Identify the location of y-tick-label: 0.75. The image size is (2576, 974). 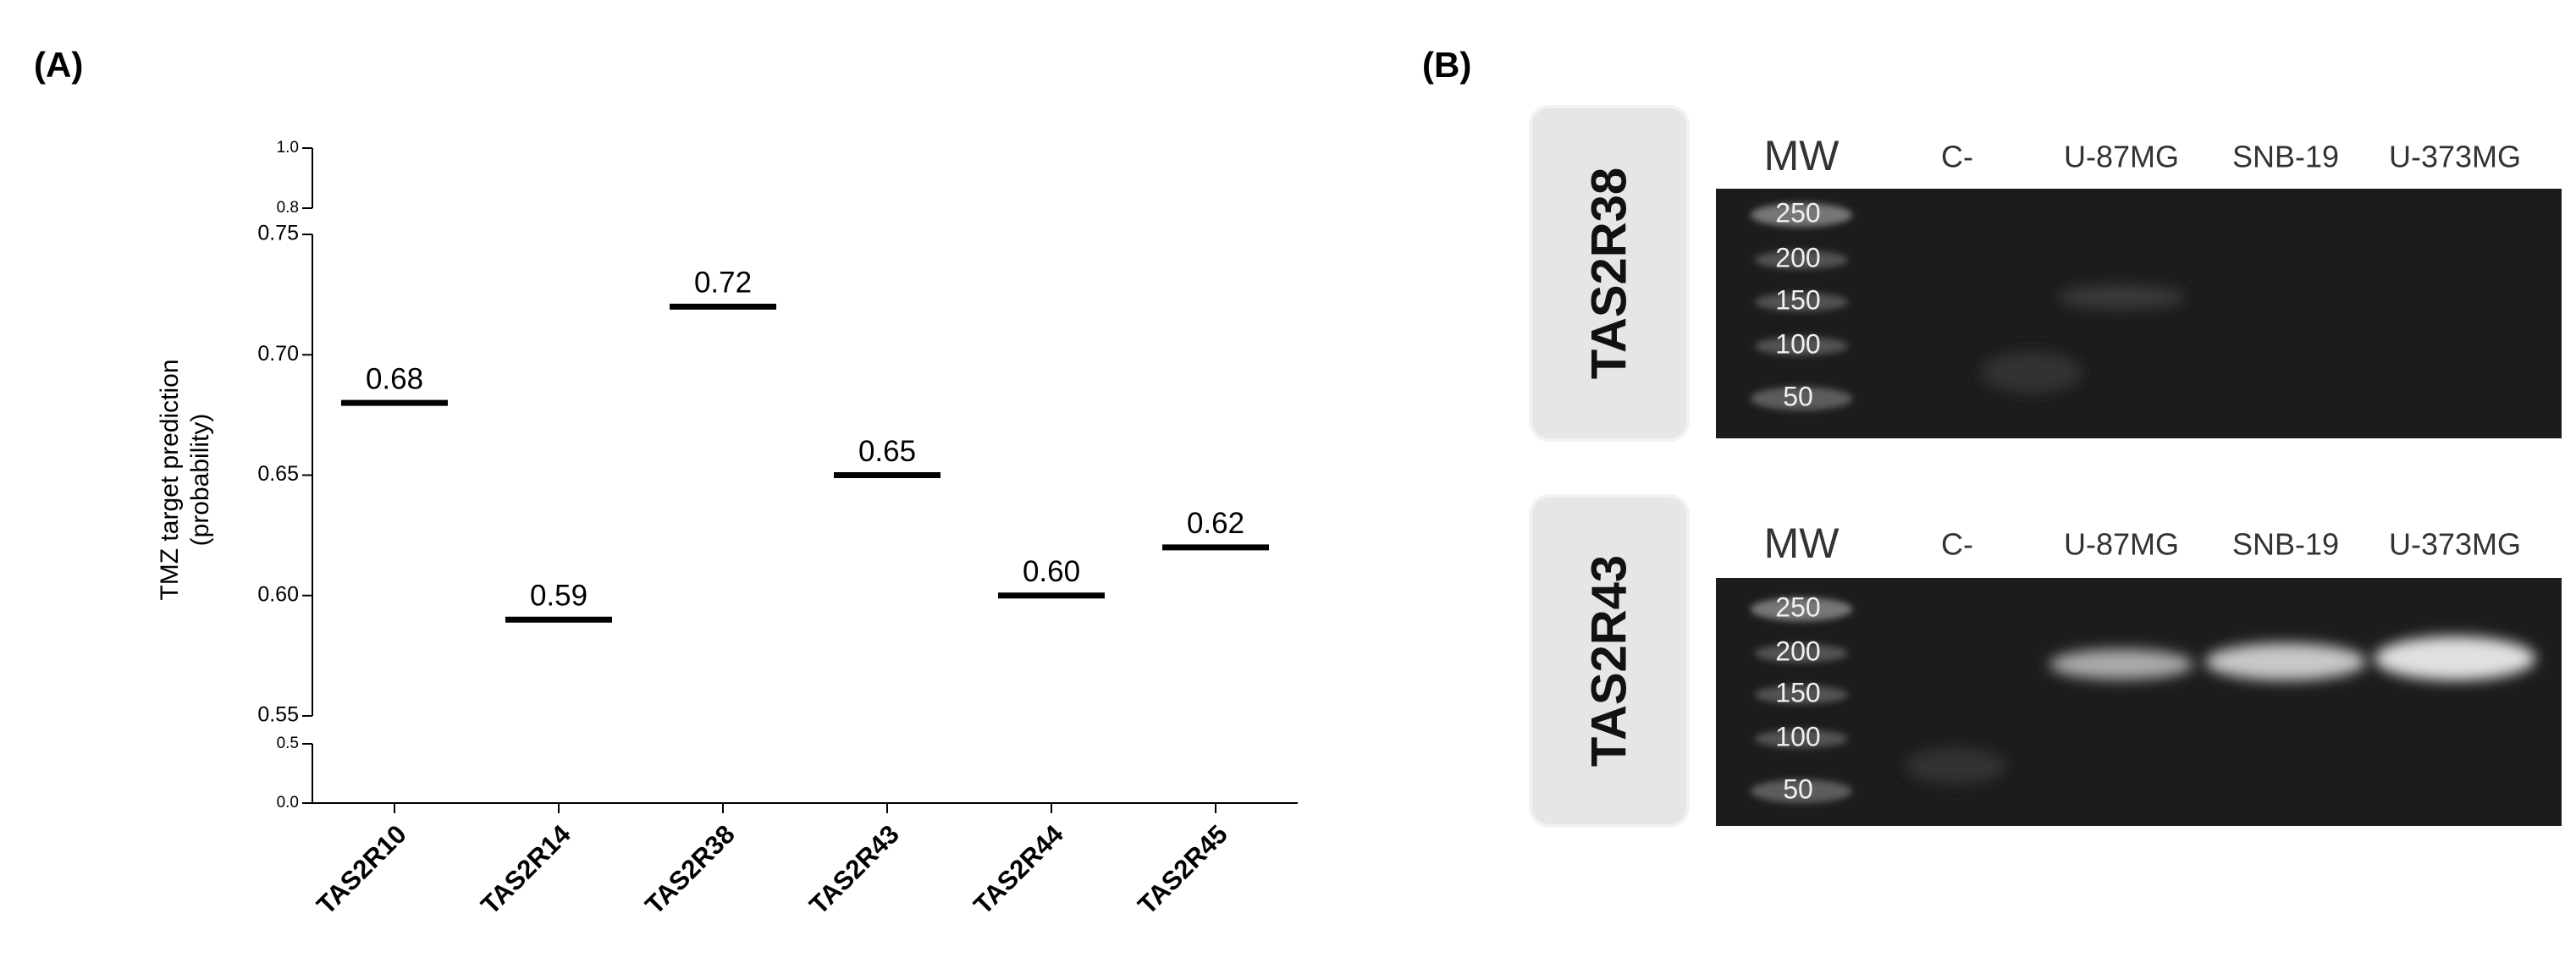
(278, 233).